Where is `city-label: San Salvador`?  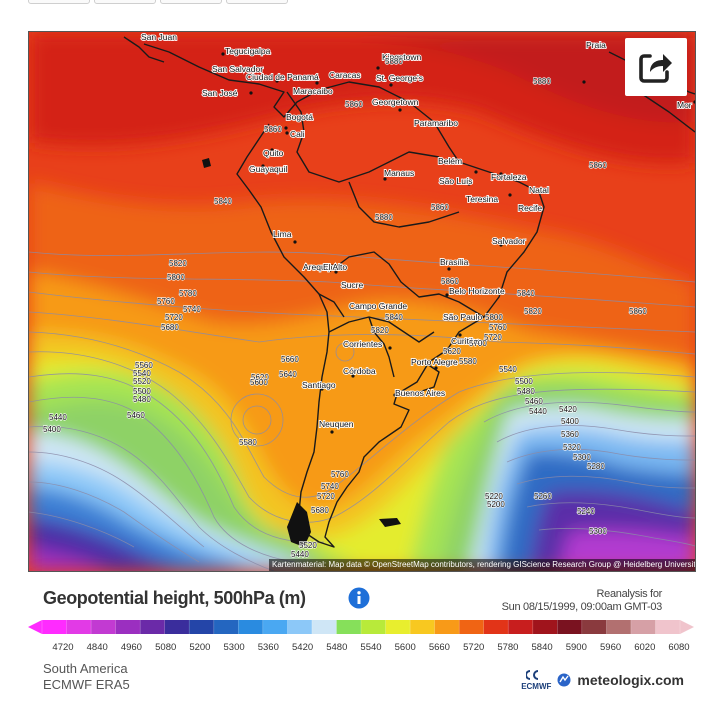
city-label: San Salvador is located at coordinates (237, 69).